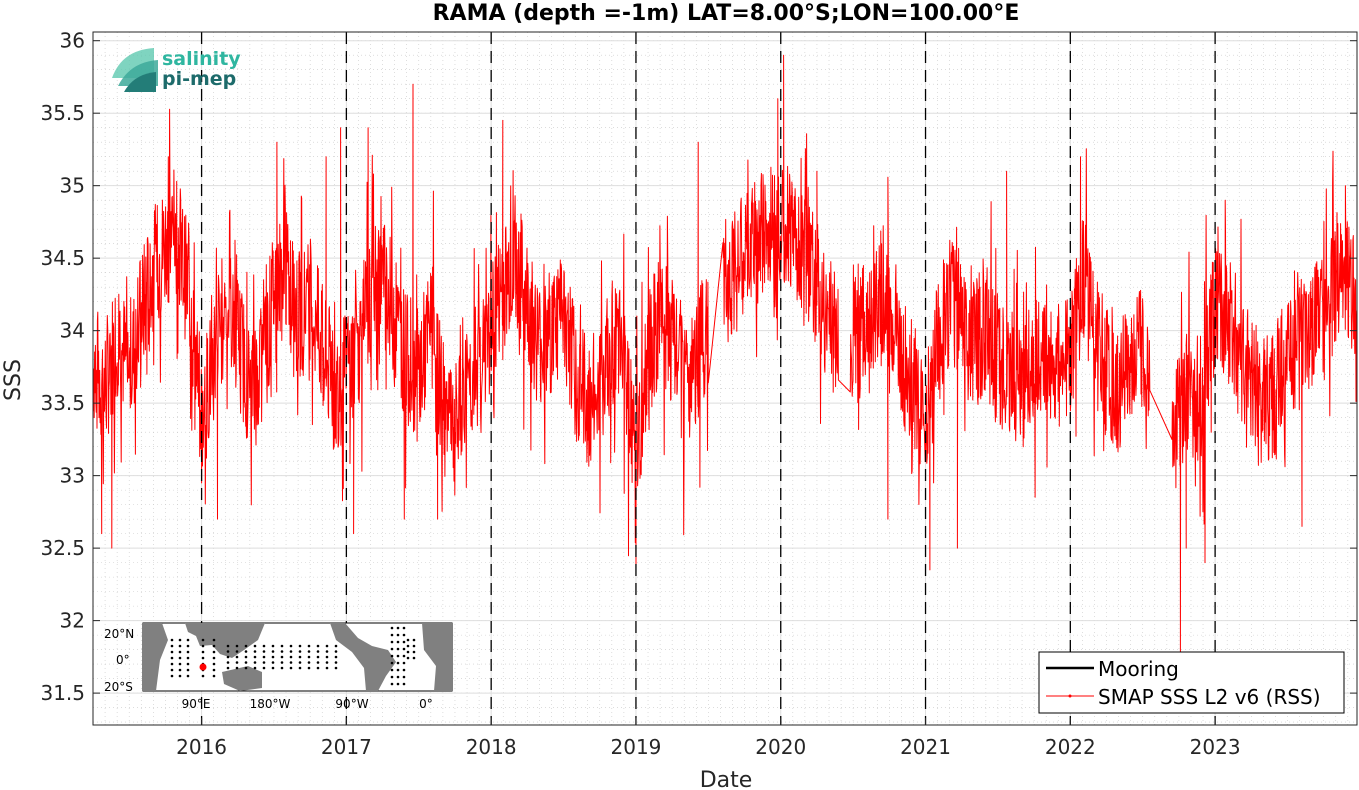 Image resolution: width=1359 pixels, height=790 pixels. I want to click on legend-box, so click(1191, 682).